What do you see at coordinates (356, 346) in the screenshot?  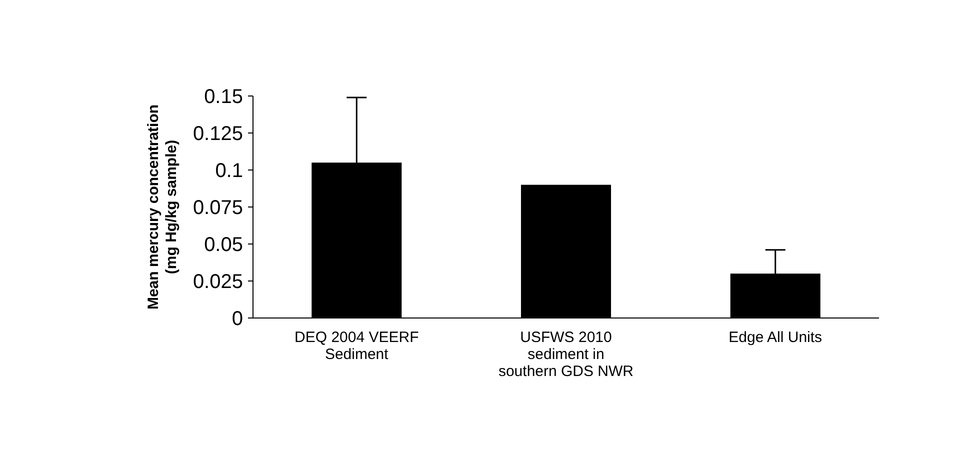 I see `x-tick-label: DEQ 2004 VEERF Sediment` at bounding box center [356, 346].